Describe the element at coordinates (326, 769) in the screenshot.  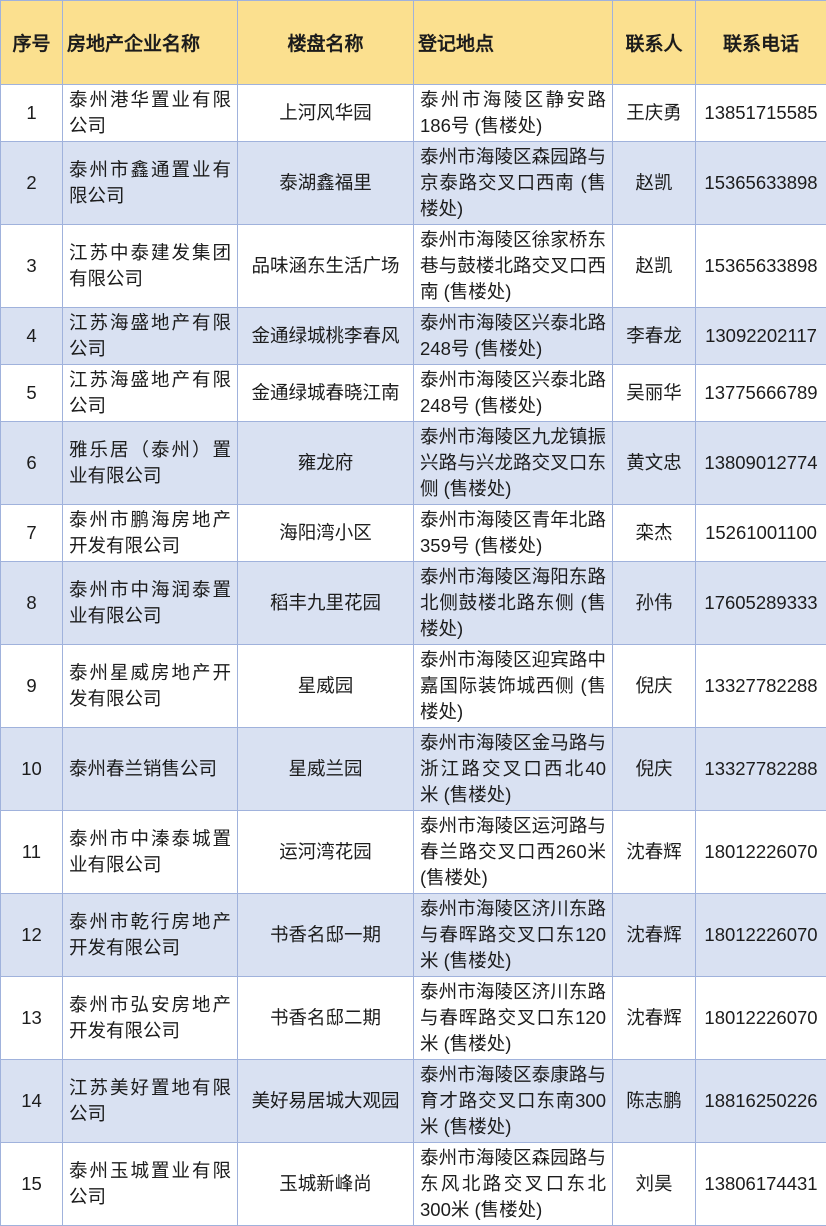
I see `cell-property: 星威兰园` at that location.